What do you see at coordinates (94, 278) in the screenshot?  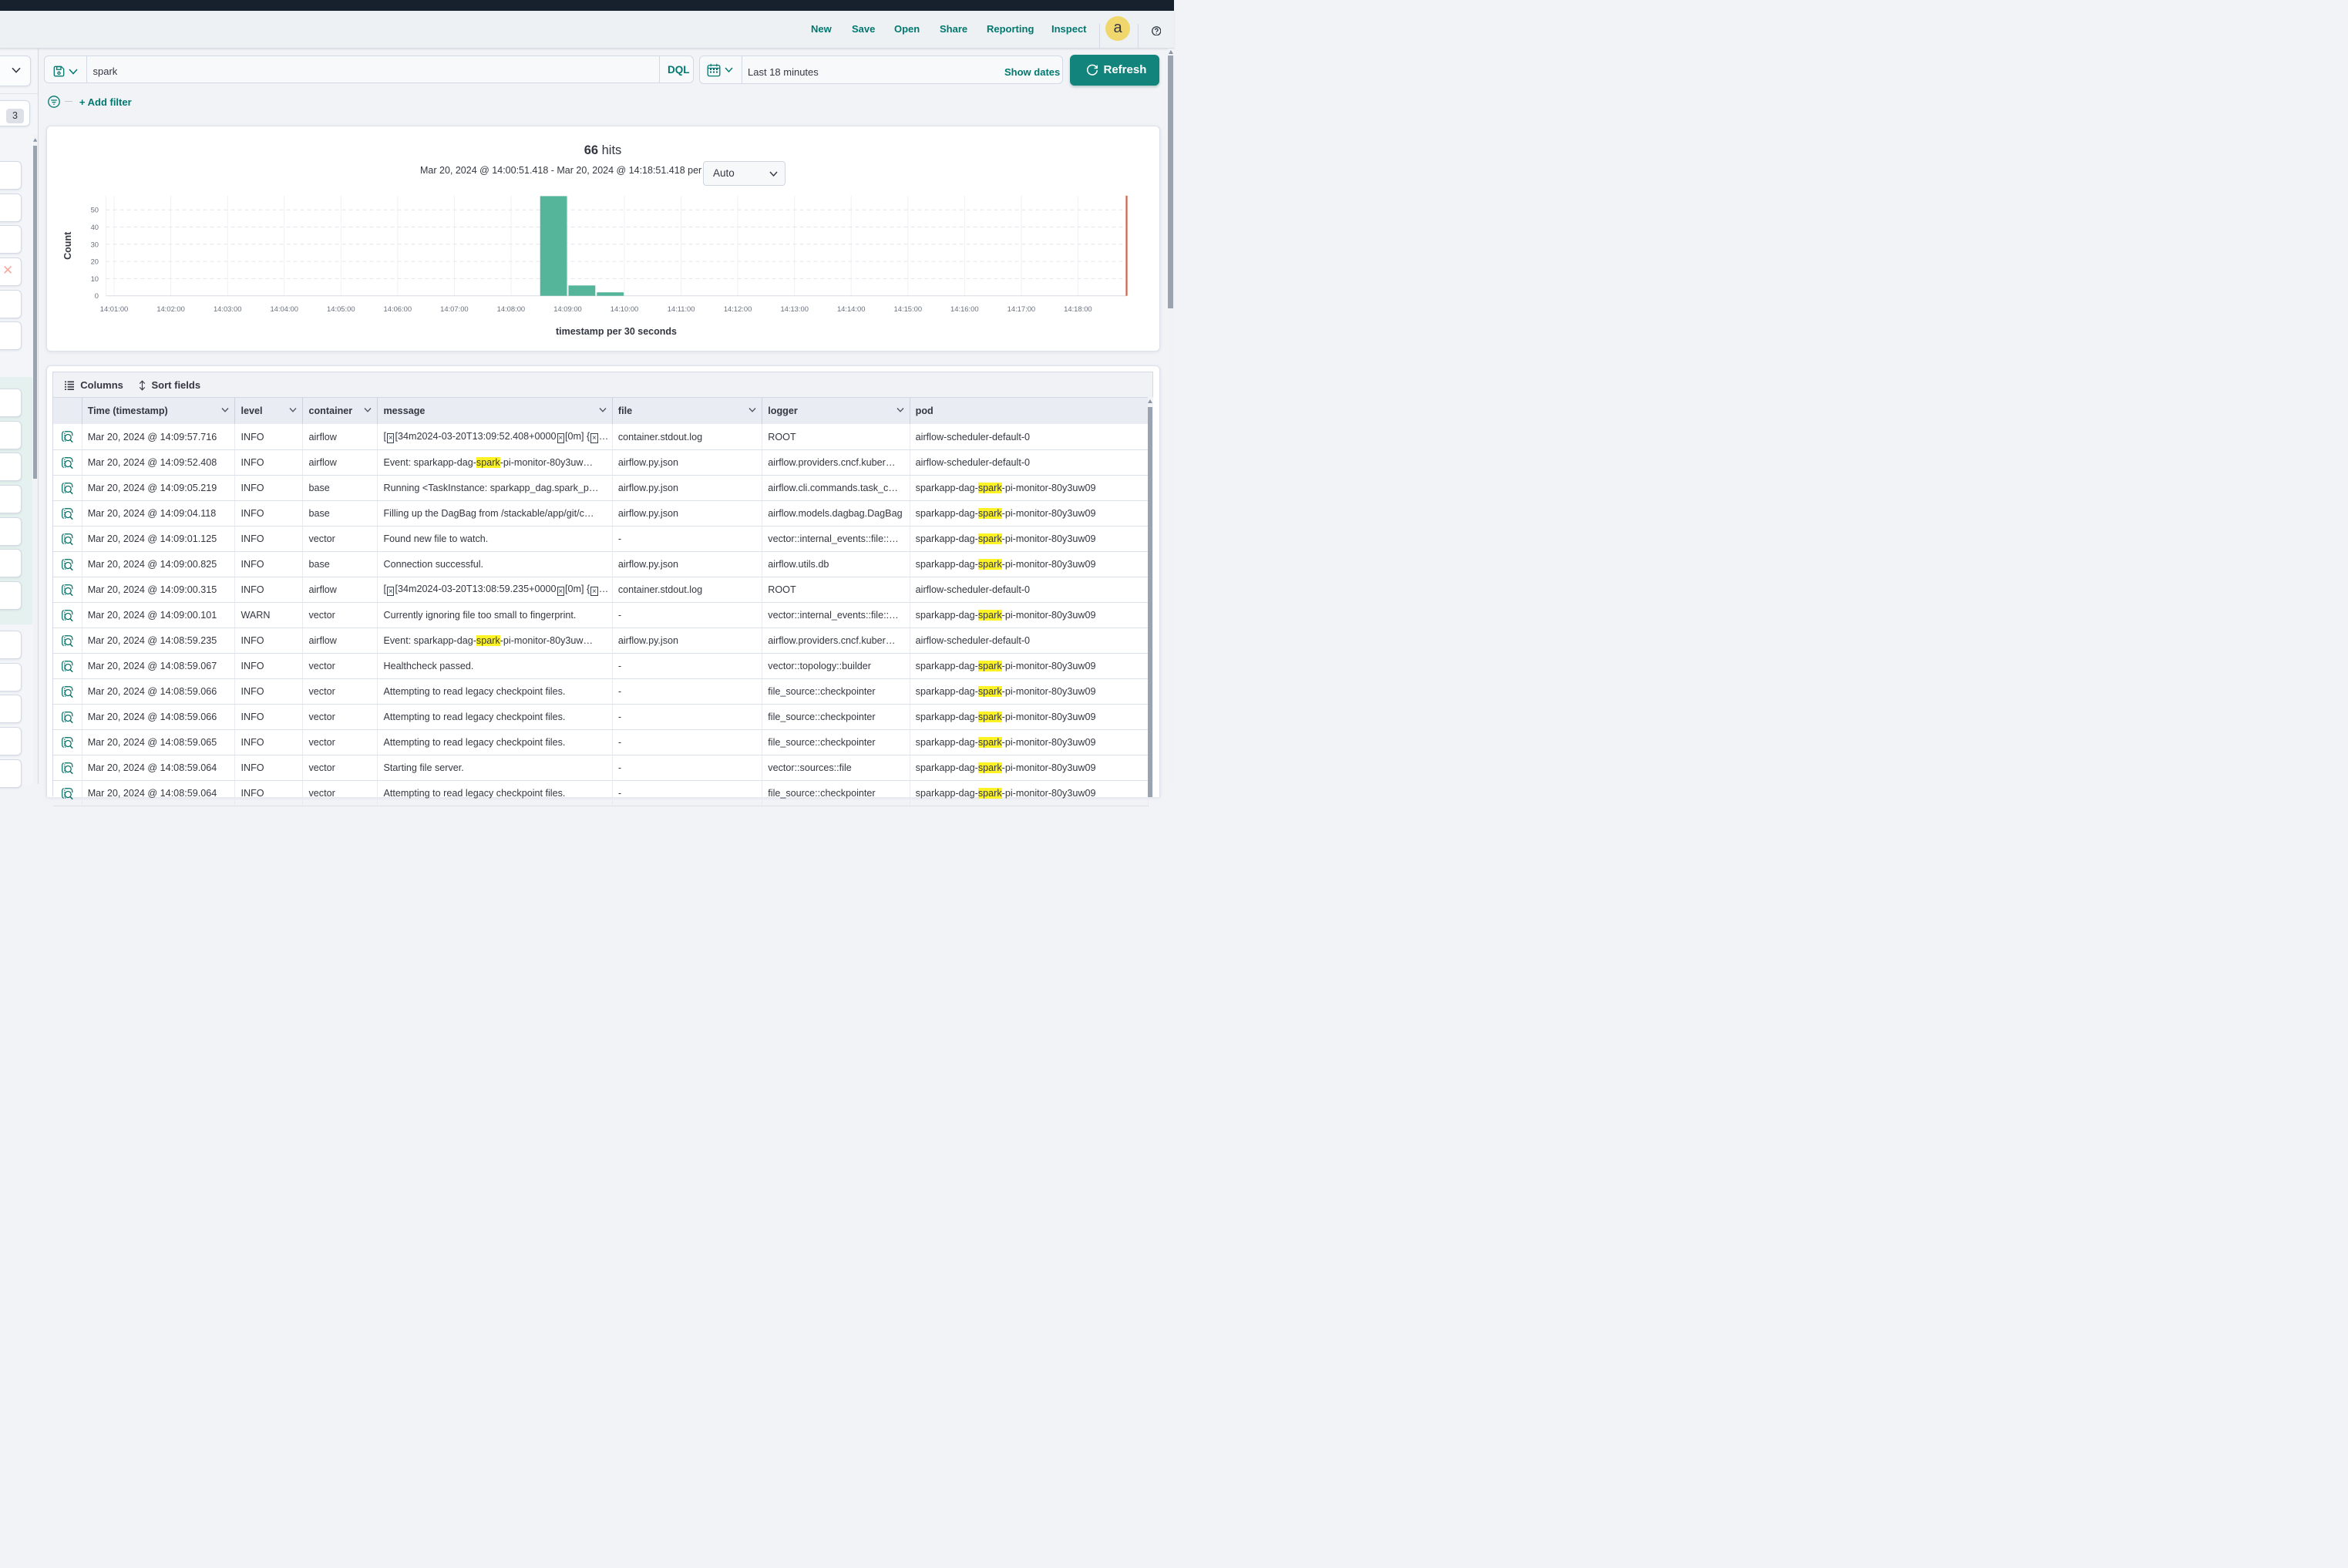 I see `svg-text: 10` at bounding box center [94, 278].